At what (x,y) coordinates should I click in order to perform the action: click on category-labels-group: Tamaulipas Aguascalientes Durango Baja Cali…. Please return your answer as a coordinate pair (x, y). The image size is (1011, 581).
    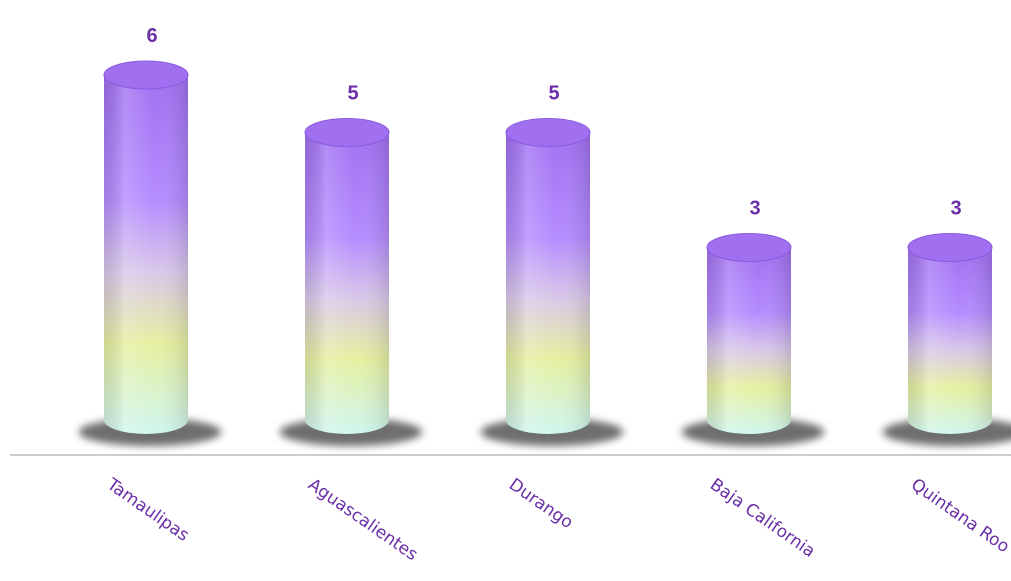
    Looking at the image, I should click on (556, 519).